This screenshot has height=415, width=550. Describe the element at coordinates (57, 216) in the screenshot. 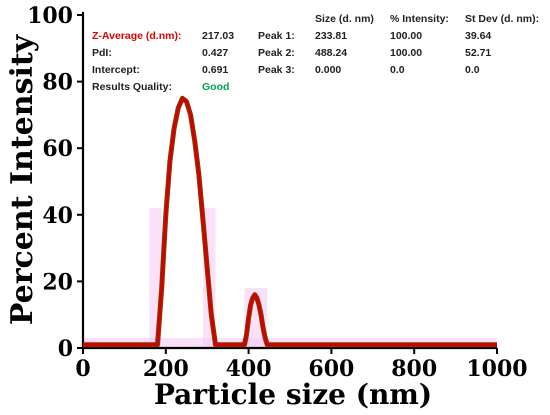

I see `y-tick-label: 40` at that location.